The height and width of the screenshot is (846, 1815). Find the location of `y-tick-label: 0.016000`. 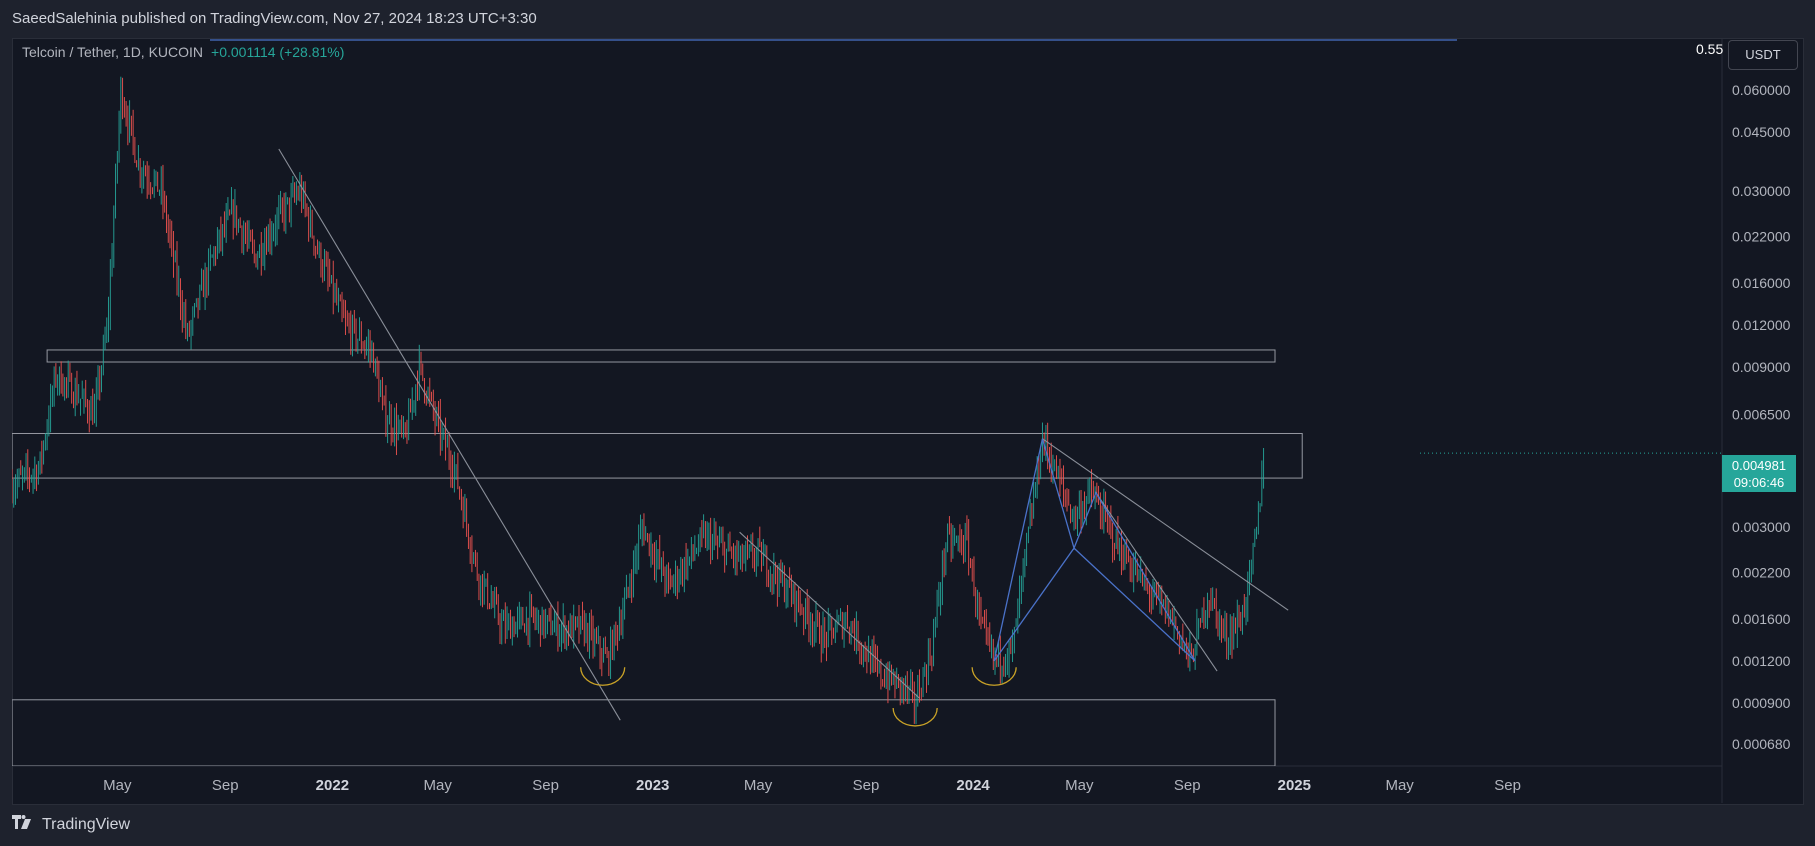

y-tick-label: 0.016000 is located at coordinates (1761, 283).